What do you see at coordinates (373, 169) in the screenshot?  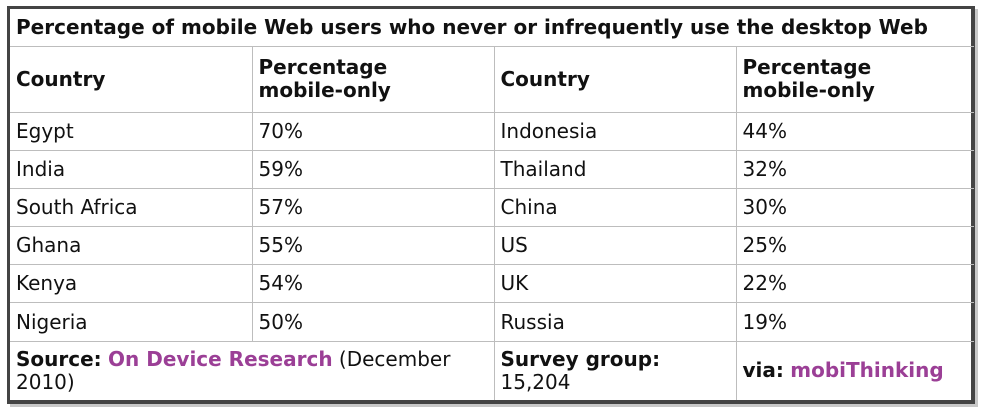 I see `percentage-cell: 59%` at bounding box center [373, 169].